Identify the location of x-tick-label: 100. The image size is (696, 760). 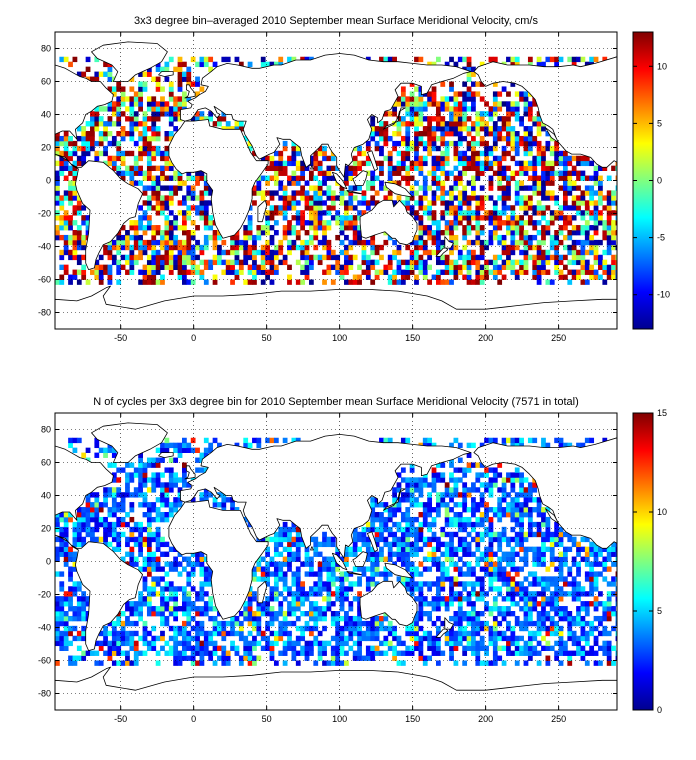
(339, 338).